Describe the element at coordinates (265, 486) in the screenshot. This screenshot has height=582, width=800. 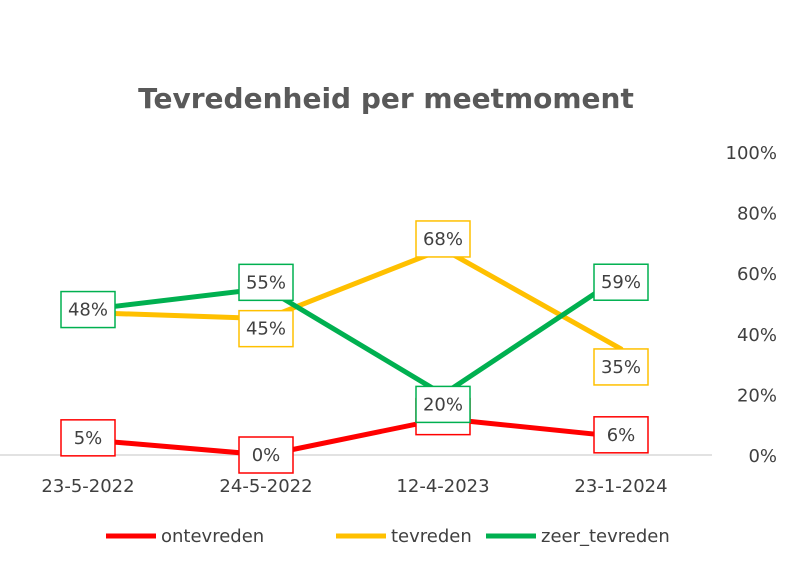
I see `x-tick-label: 24-5-2022` at that location.